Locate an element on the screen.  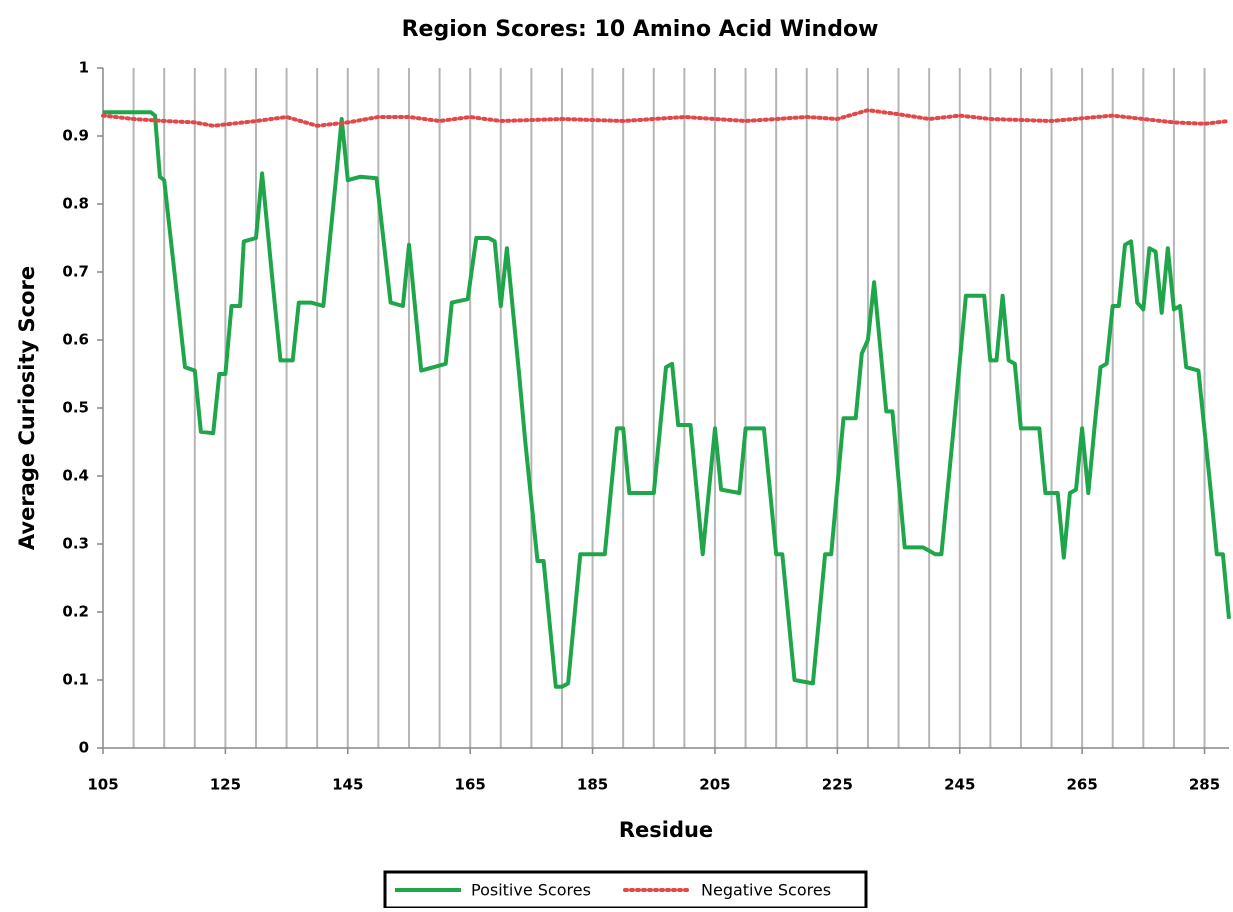
y-tick-label: 0.2 is located at coordinates (75, 612).